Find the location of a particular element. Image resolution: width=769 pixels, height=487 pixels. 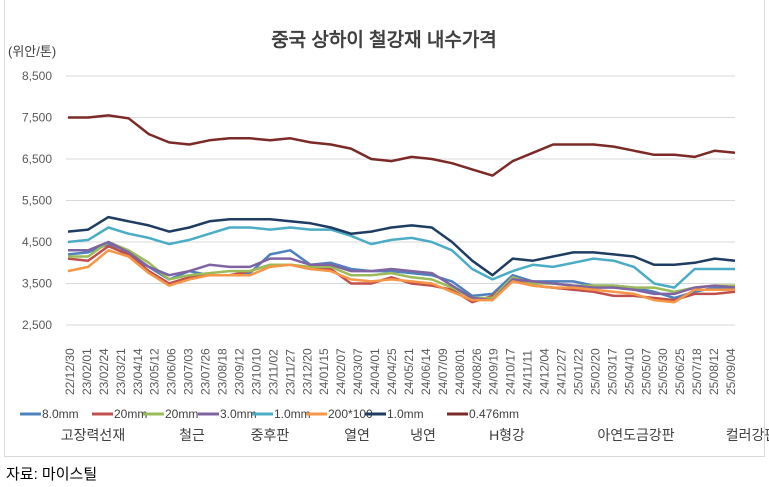

x-tick-label: 23/11/02 is located at coordinates (273, 372).